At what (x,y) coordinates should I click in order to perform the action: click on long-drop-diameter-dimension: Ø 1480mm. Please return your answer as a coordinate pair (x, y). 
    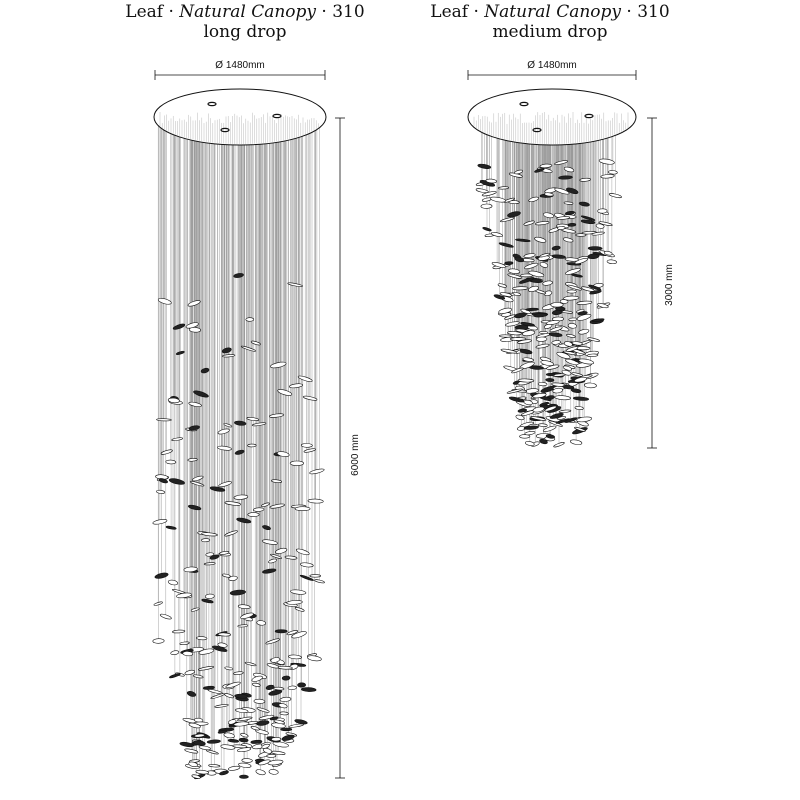
    Looking at the image, I should click on (240, 70).